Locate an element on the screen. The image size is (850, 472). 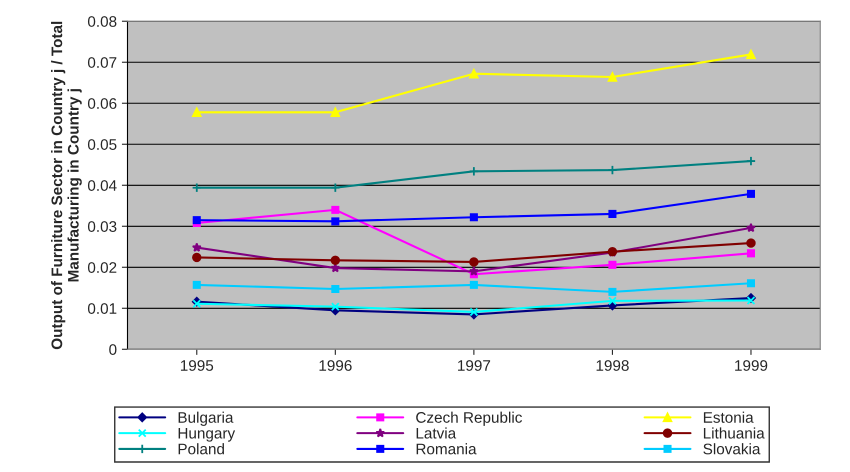
x-tick-label: 1995 is located at coordinates (197, 365).